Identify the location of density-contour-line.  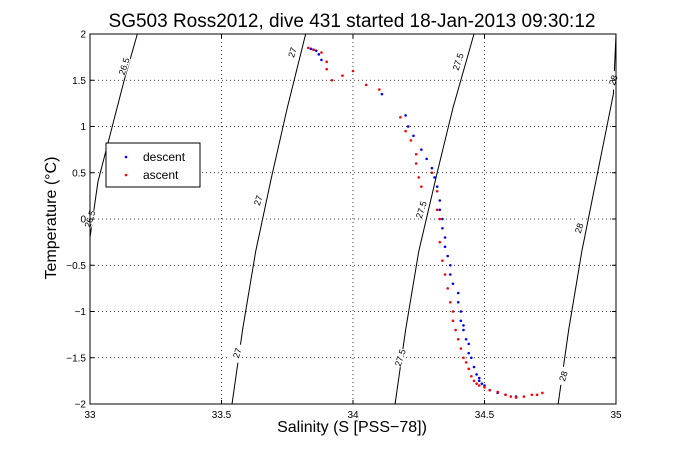
(269, 219).